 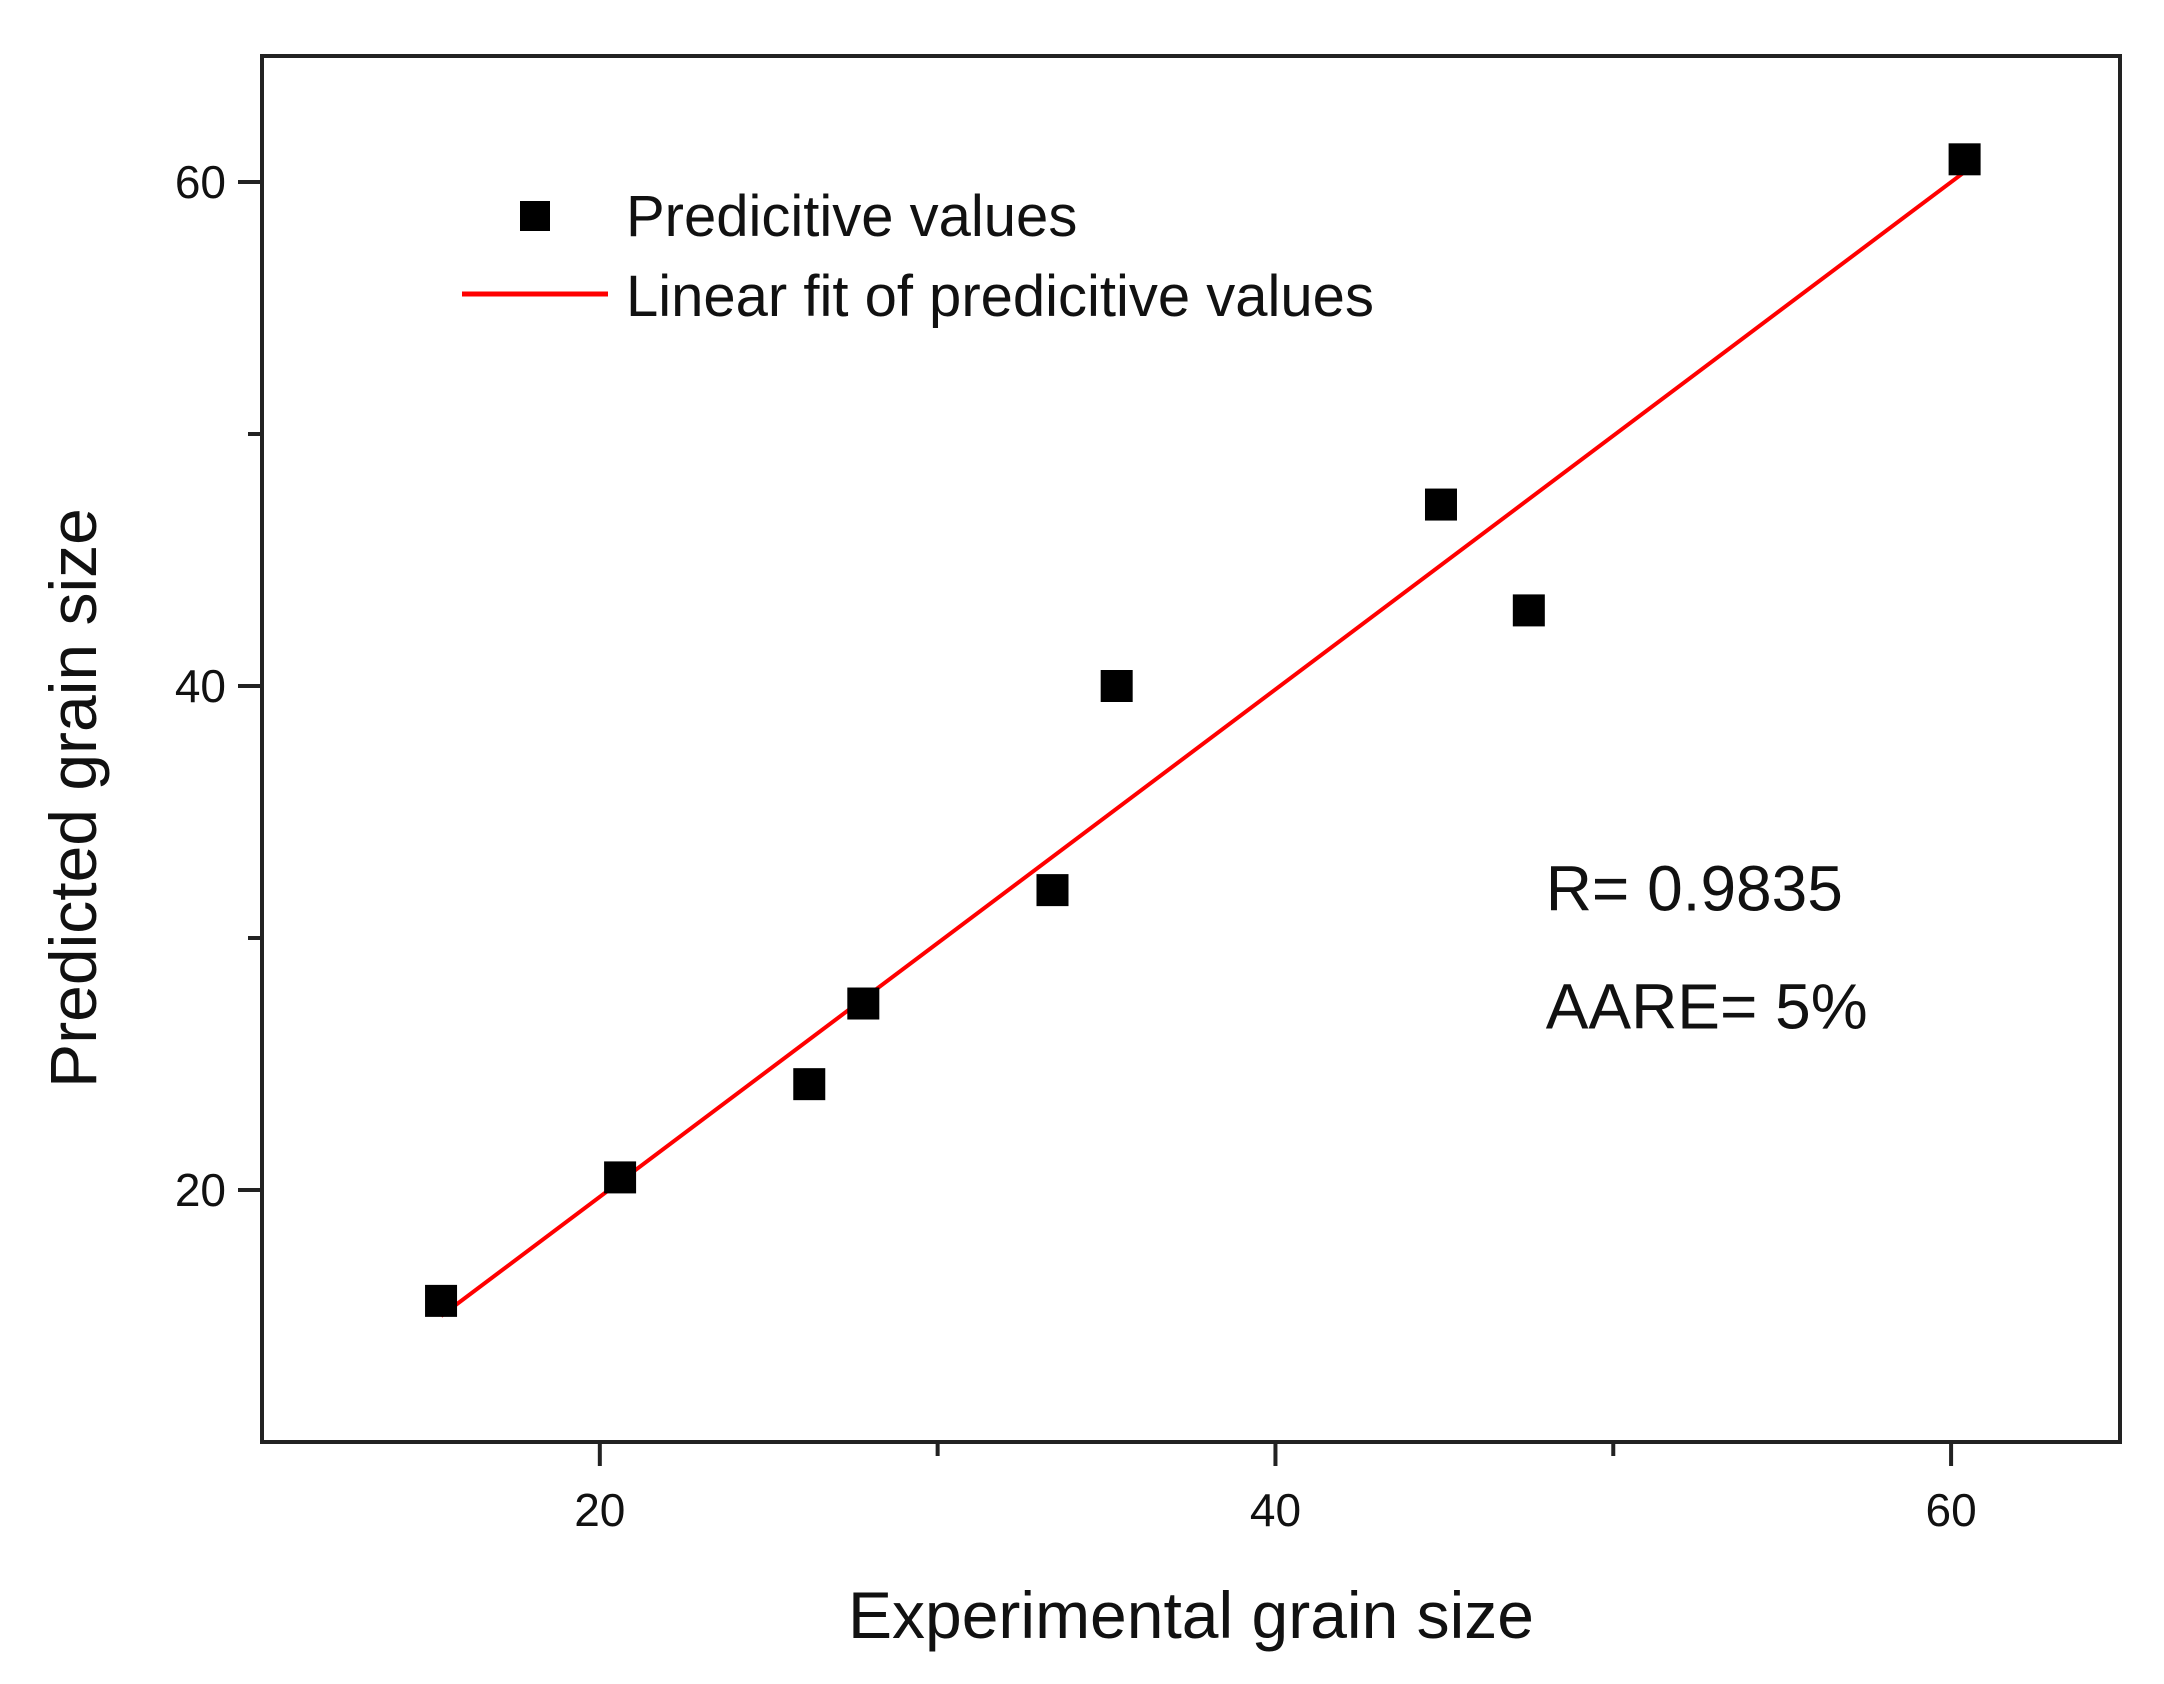 What do you see at coordinates (599, 1510) in the screenshot?
I see `x-tick-label: 20` at bounding box center [599, 1510].